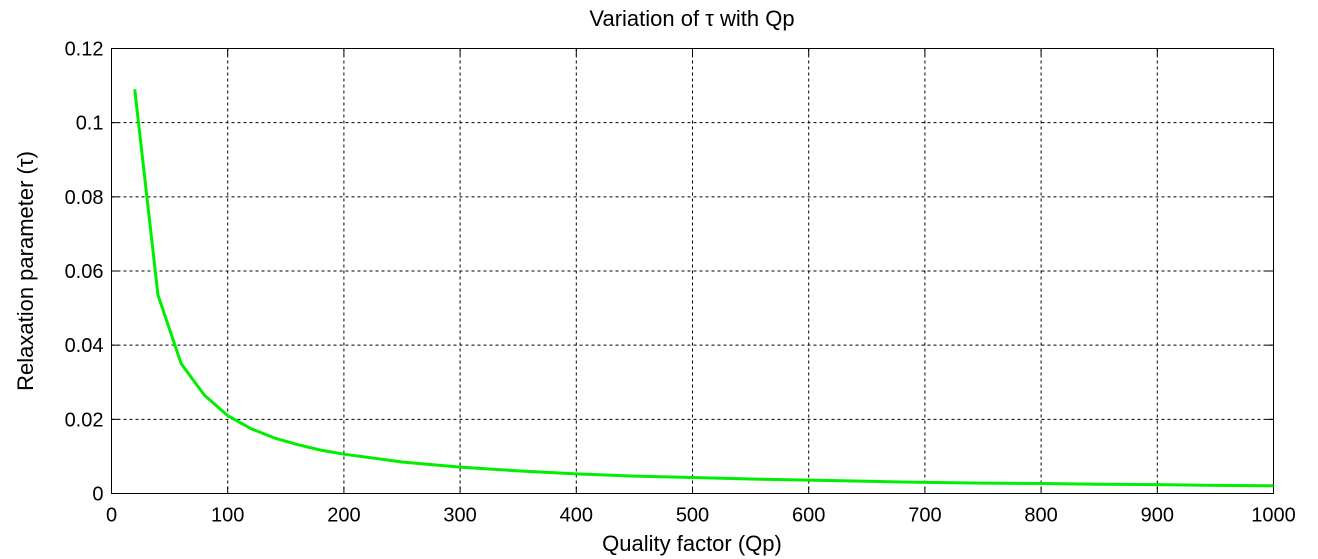 This screenshot has width=1318, height=559. I want to click on y-tick-label: 0, so click(97, 495).